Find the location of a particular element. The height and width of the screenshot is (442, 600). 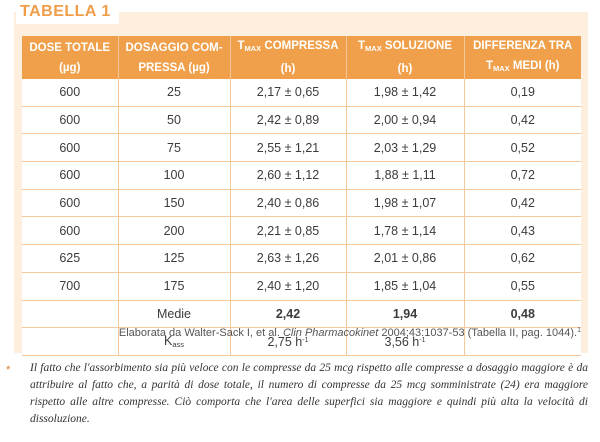

table-row: 700 175 2,40 ± 1,20 1,85 ± 1,04 0,55 is located at coordinates (301, 286).